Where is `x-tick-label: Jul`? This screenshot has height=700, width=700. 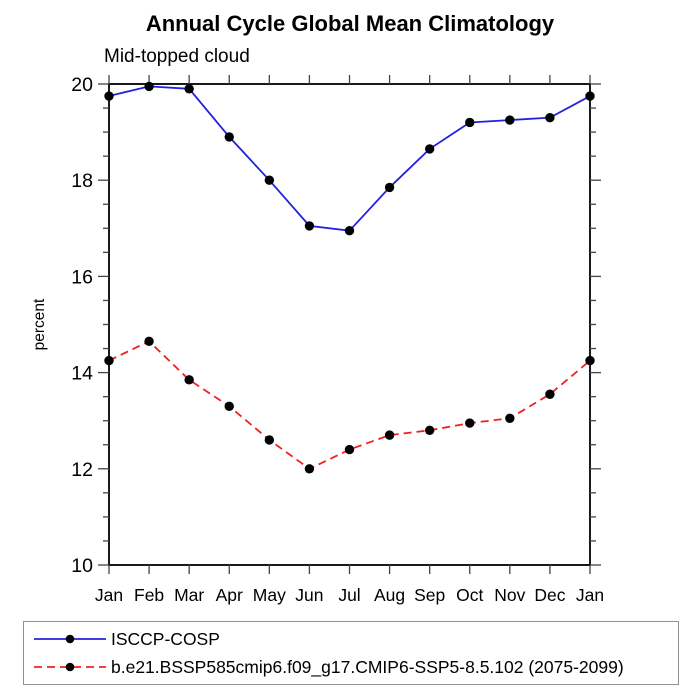 x-tick-label: Jul is located at coordinates (349, 595).